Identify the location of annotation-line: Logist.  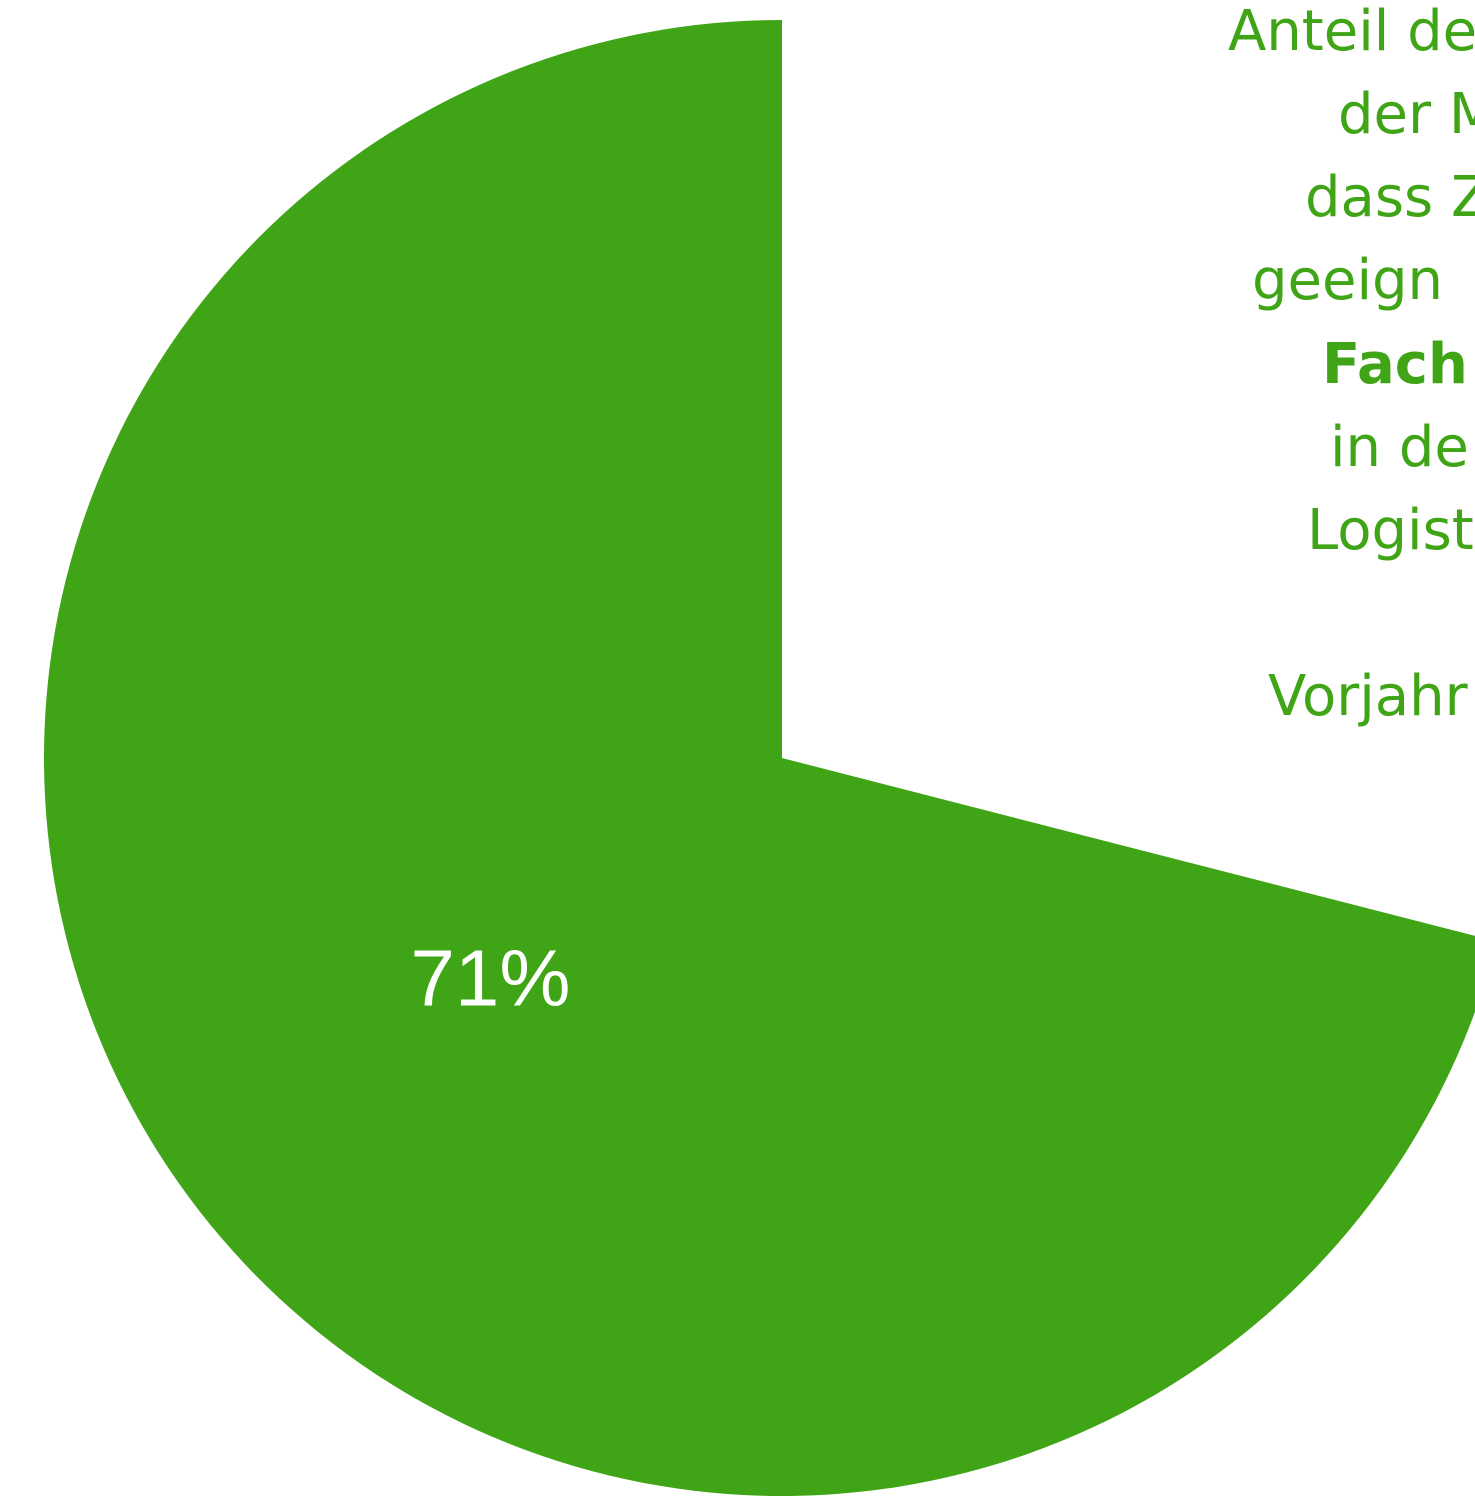
(1390, 530).